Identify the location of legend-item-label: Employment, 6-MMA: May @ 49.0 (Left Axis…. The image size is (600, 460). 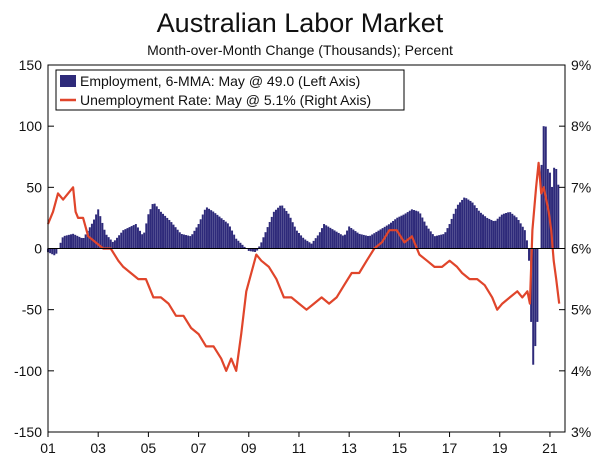
(220, 81).